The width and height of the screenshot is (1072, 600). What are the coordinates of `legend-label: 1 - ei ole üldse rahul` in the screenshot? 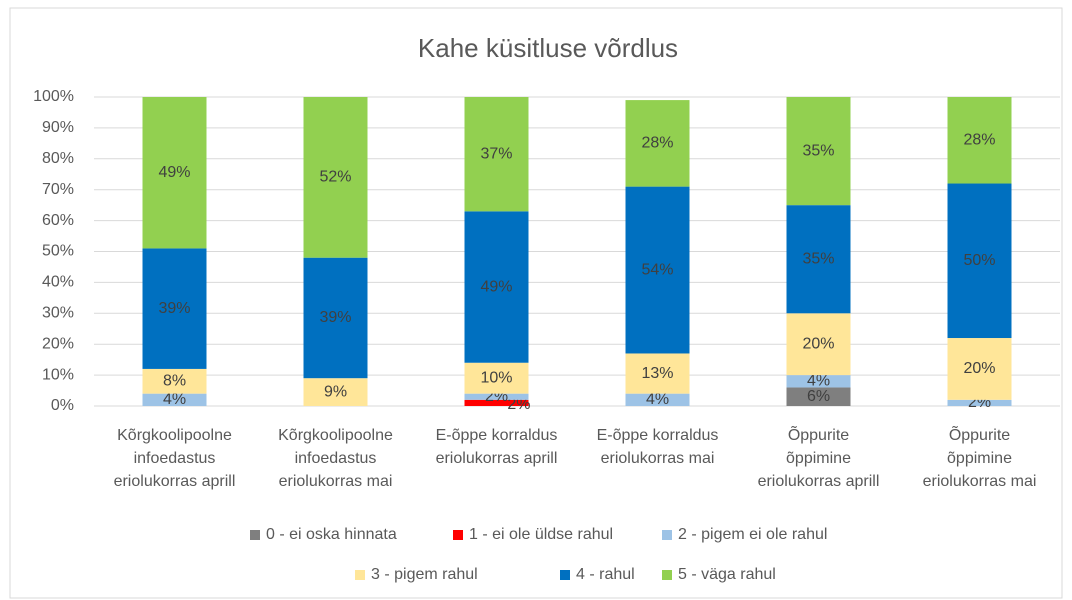 It's located at (541, 534).